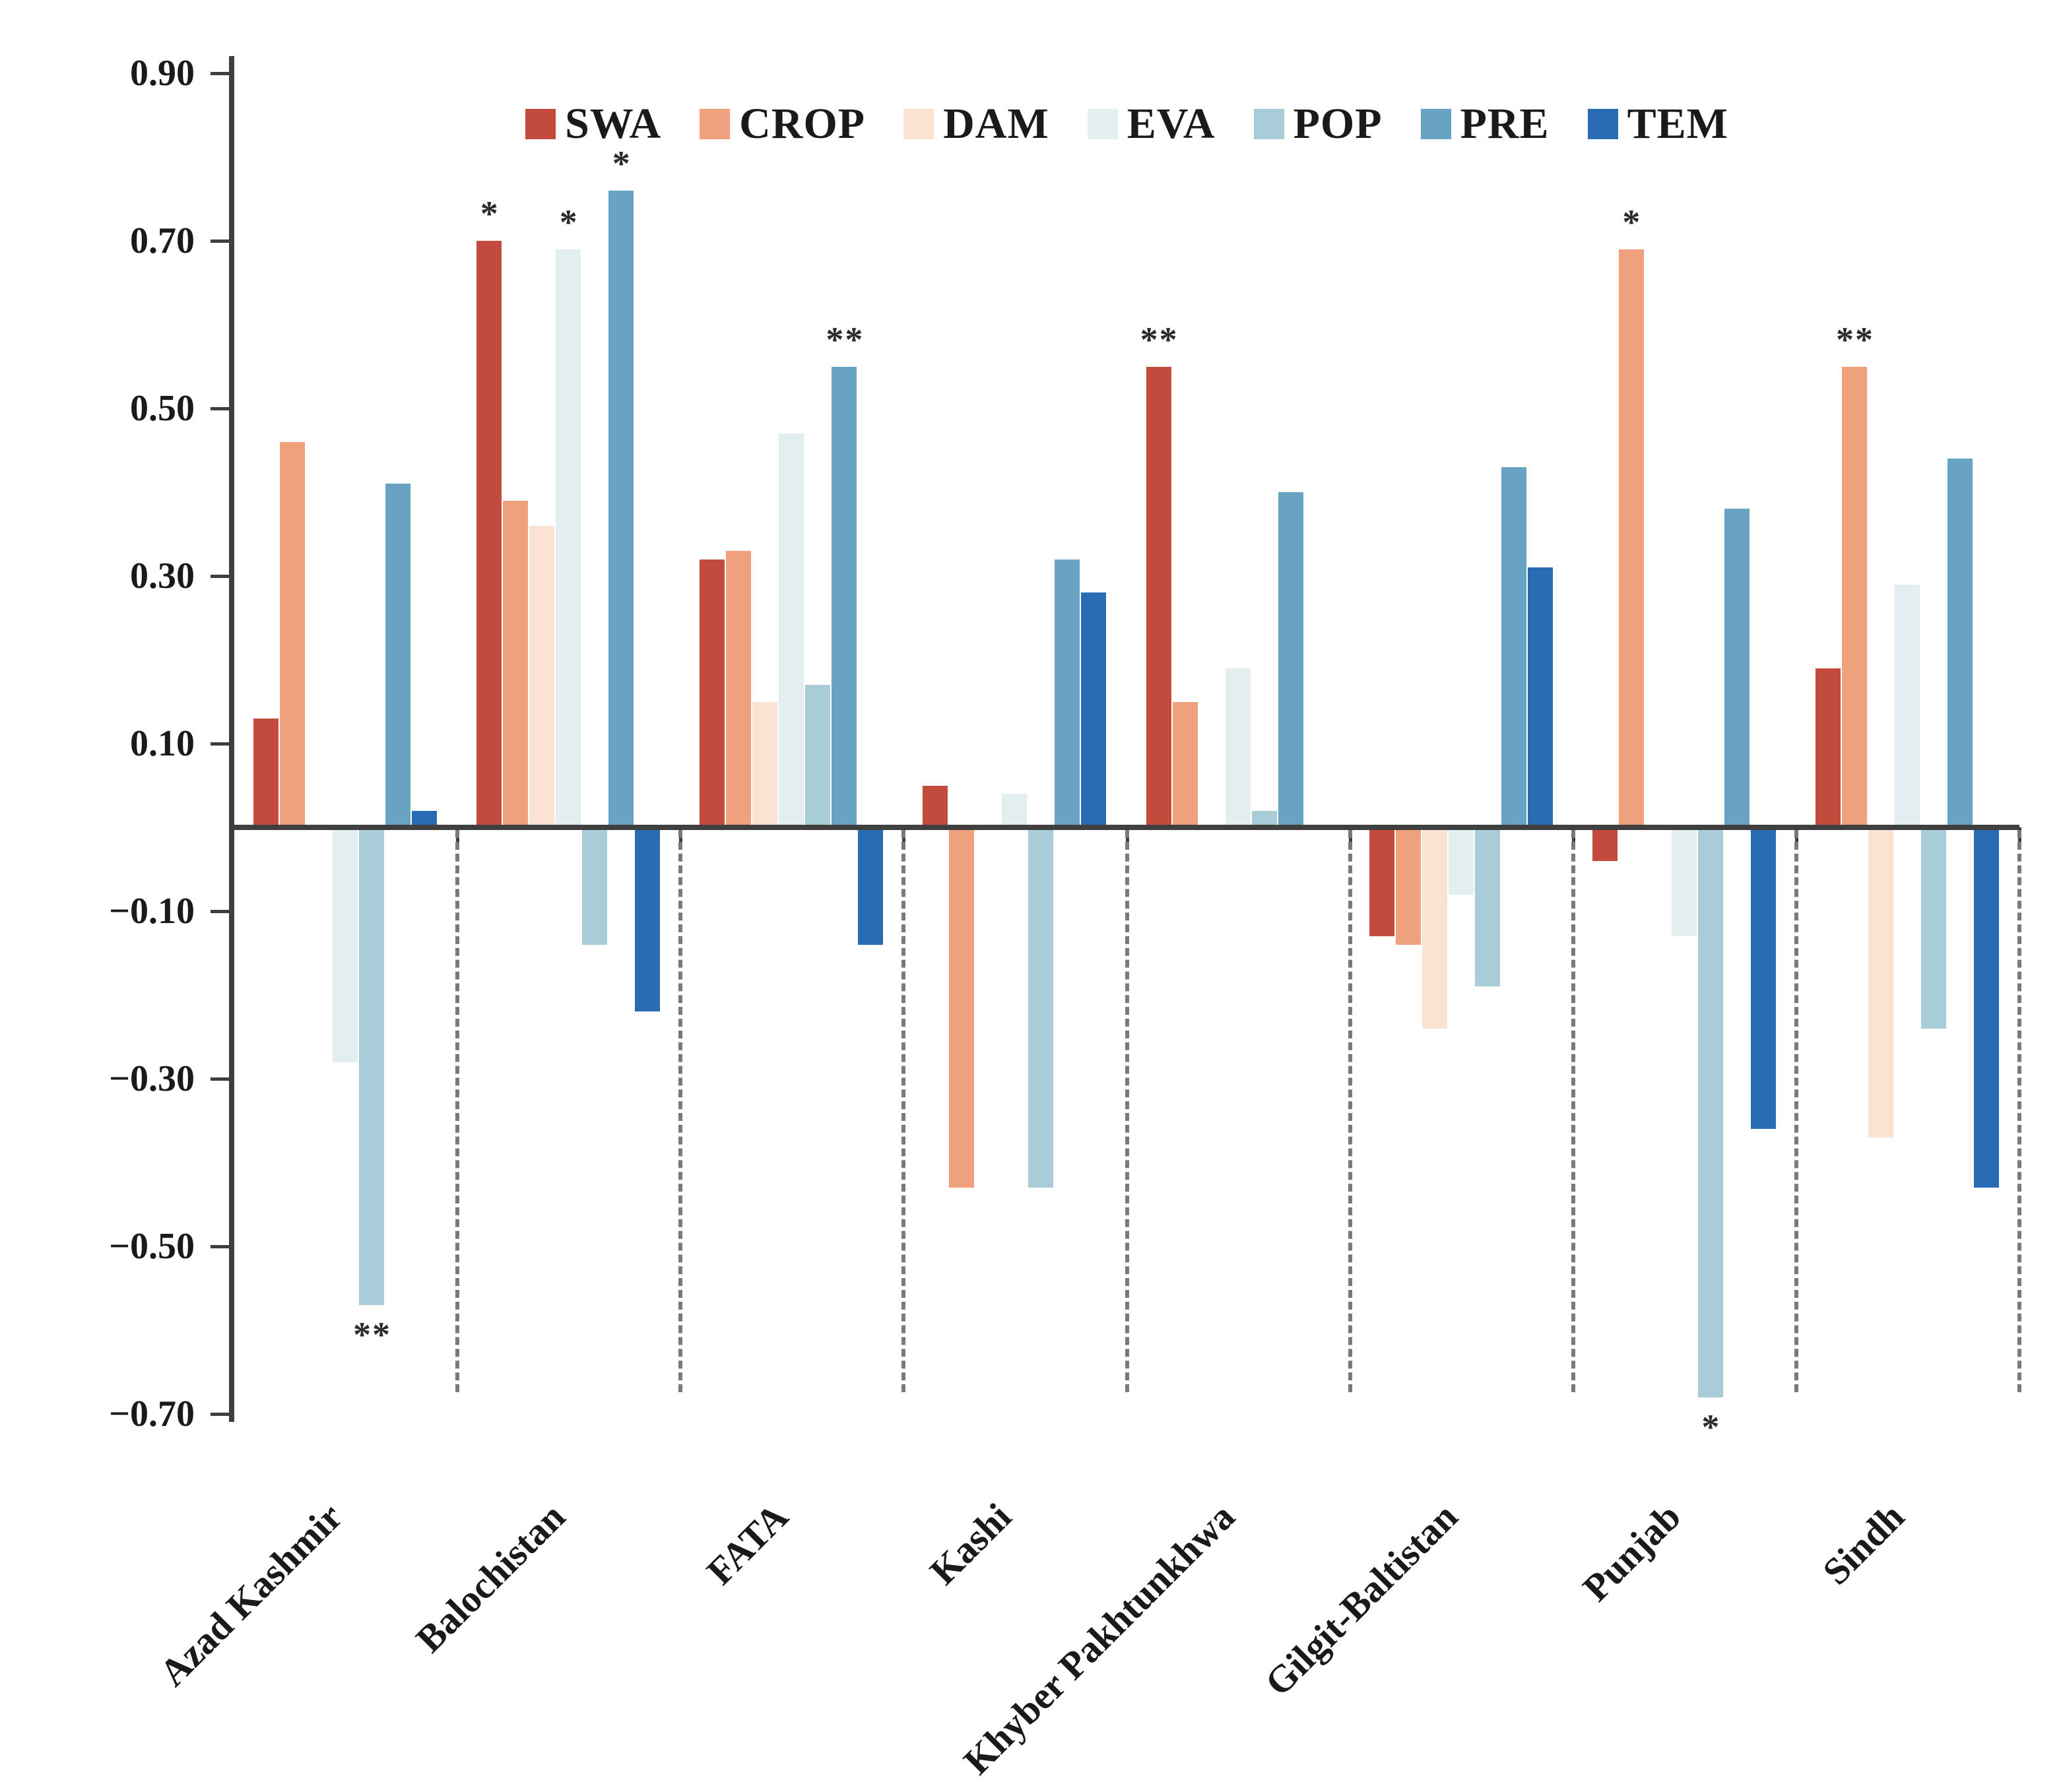  What do you see at coordinates (1505, 124) in the screenshot?
I see `legend-label: PRE` at bounding box center [1505, 124].